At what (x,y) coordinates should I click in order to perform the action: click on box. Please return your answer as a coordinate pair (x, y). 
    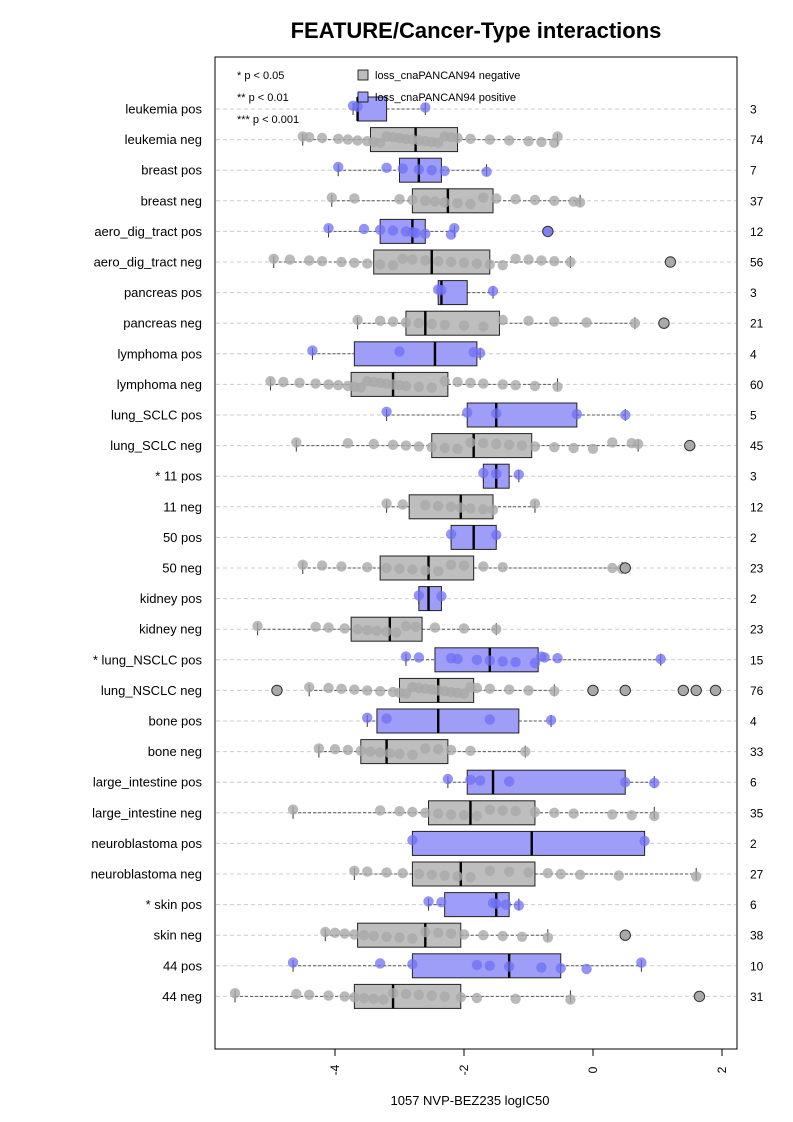
    Looking at the image, I should click on (415, 354).